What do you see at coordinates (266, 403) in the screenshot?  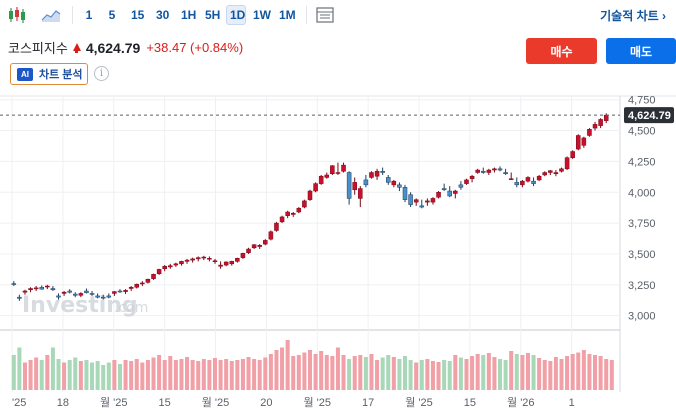 I see `x-tick-label: 20` at bounding box center [266, 403].